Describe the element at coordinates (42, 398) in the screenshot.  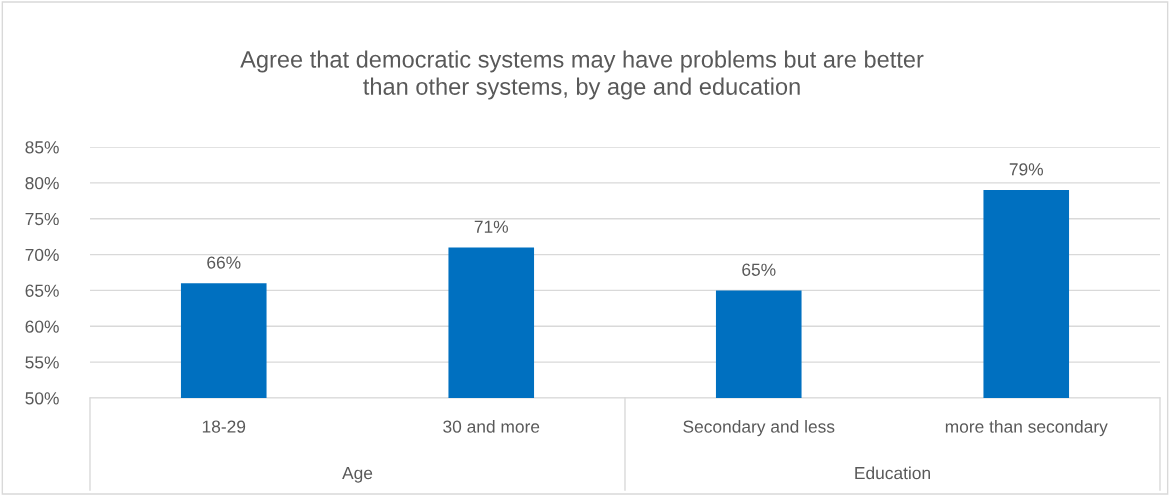
I see `y-tick-label: 50%` at that location.